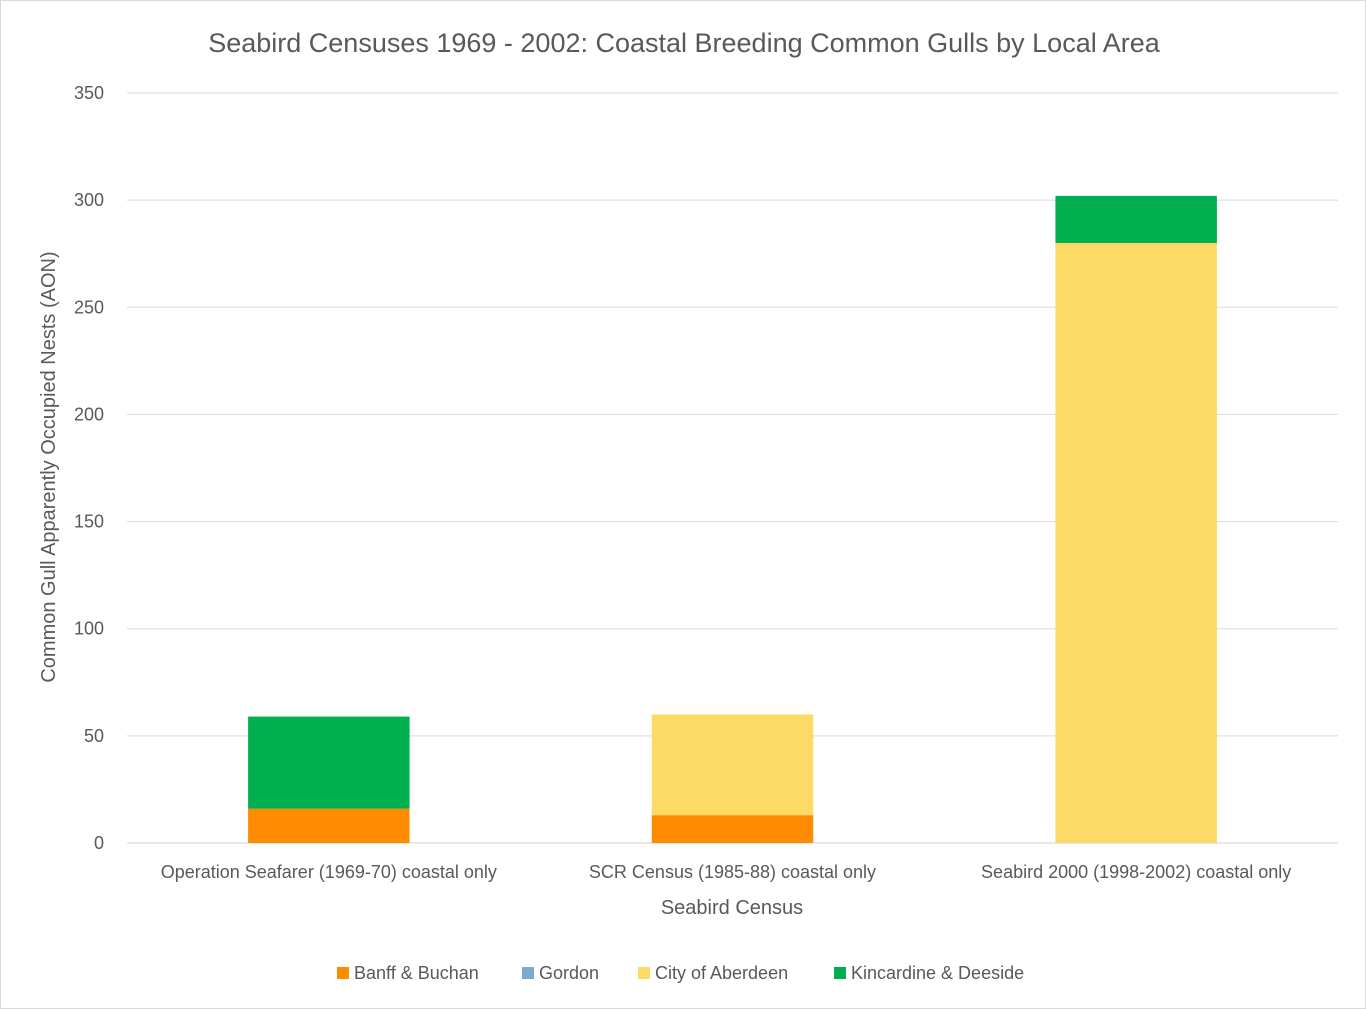 Image resolution: width=1366 pixels, height=1009 pixels. I want to click on y-tick-label: 350, so click(89, 93).